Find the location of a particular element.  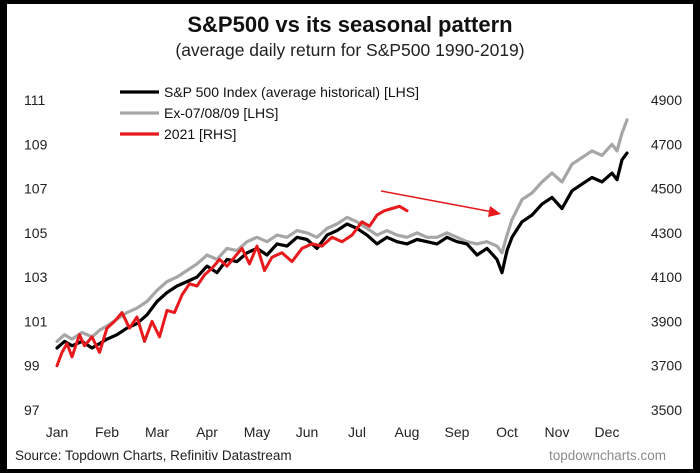

left-tick-label-7: 111 is located at coordinates (34, 100).